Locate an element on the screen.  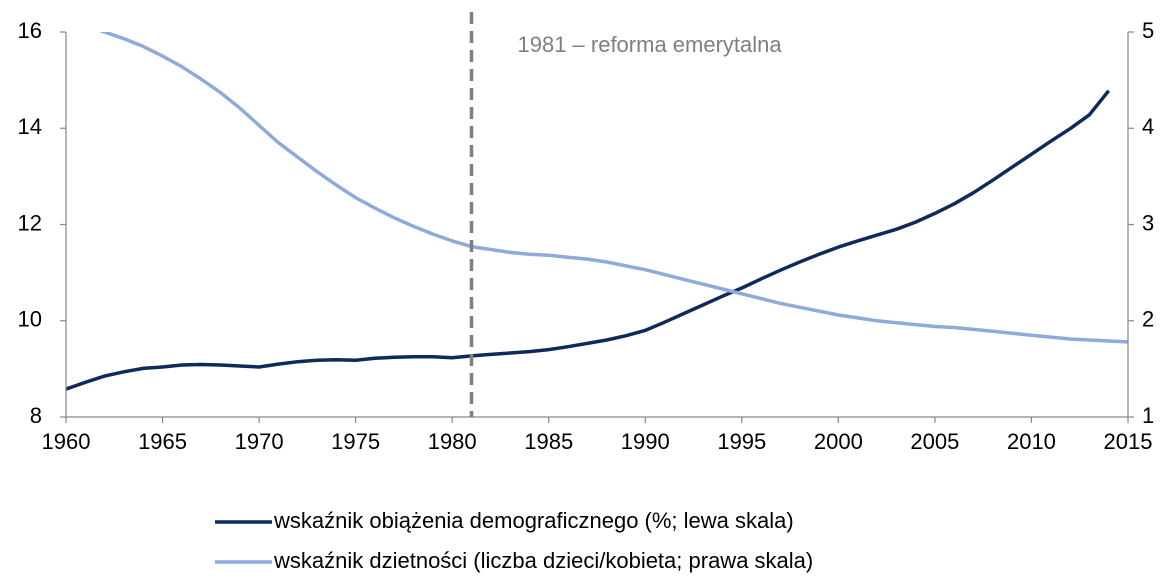
y2-tick-label: 3 is located at coordinates (1148, 222).